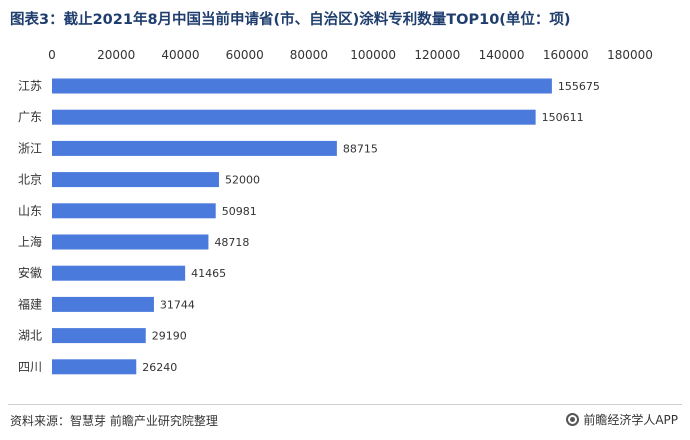  What do you see at coordinates (630, 55) in the screenshot?
I see `x-tick-label: 180000` at bounding box center [630, 55].